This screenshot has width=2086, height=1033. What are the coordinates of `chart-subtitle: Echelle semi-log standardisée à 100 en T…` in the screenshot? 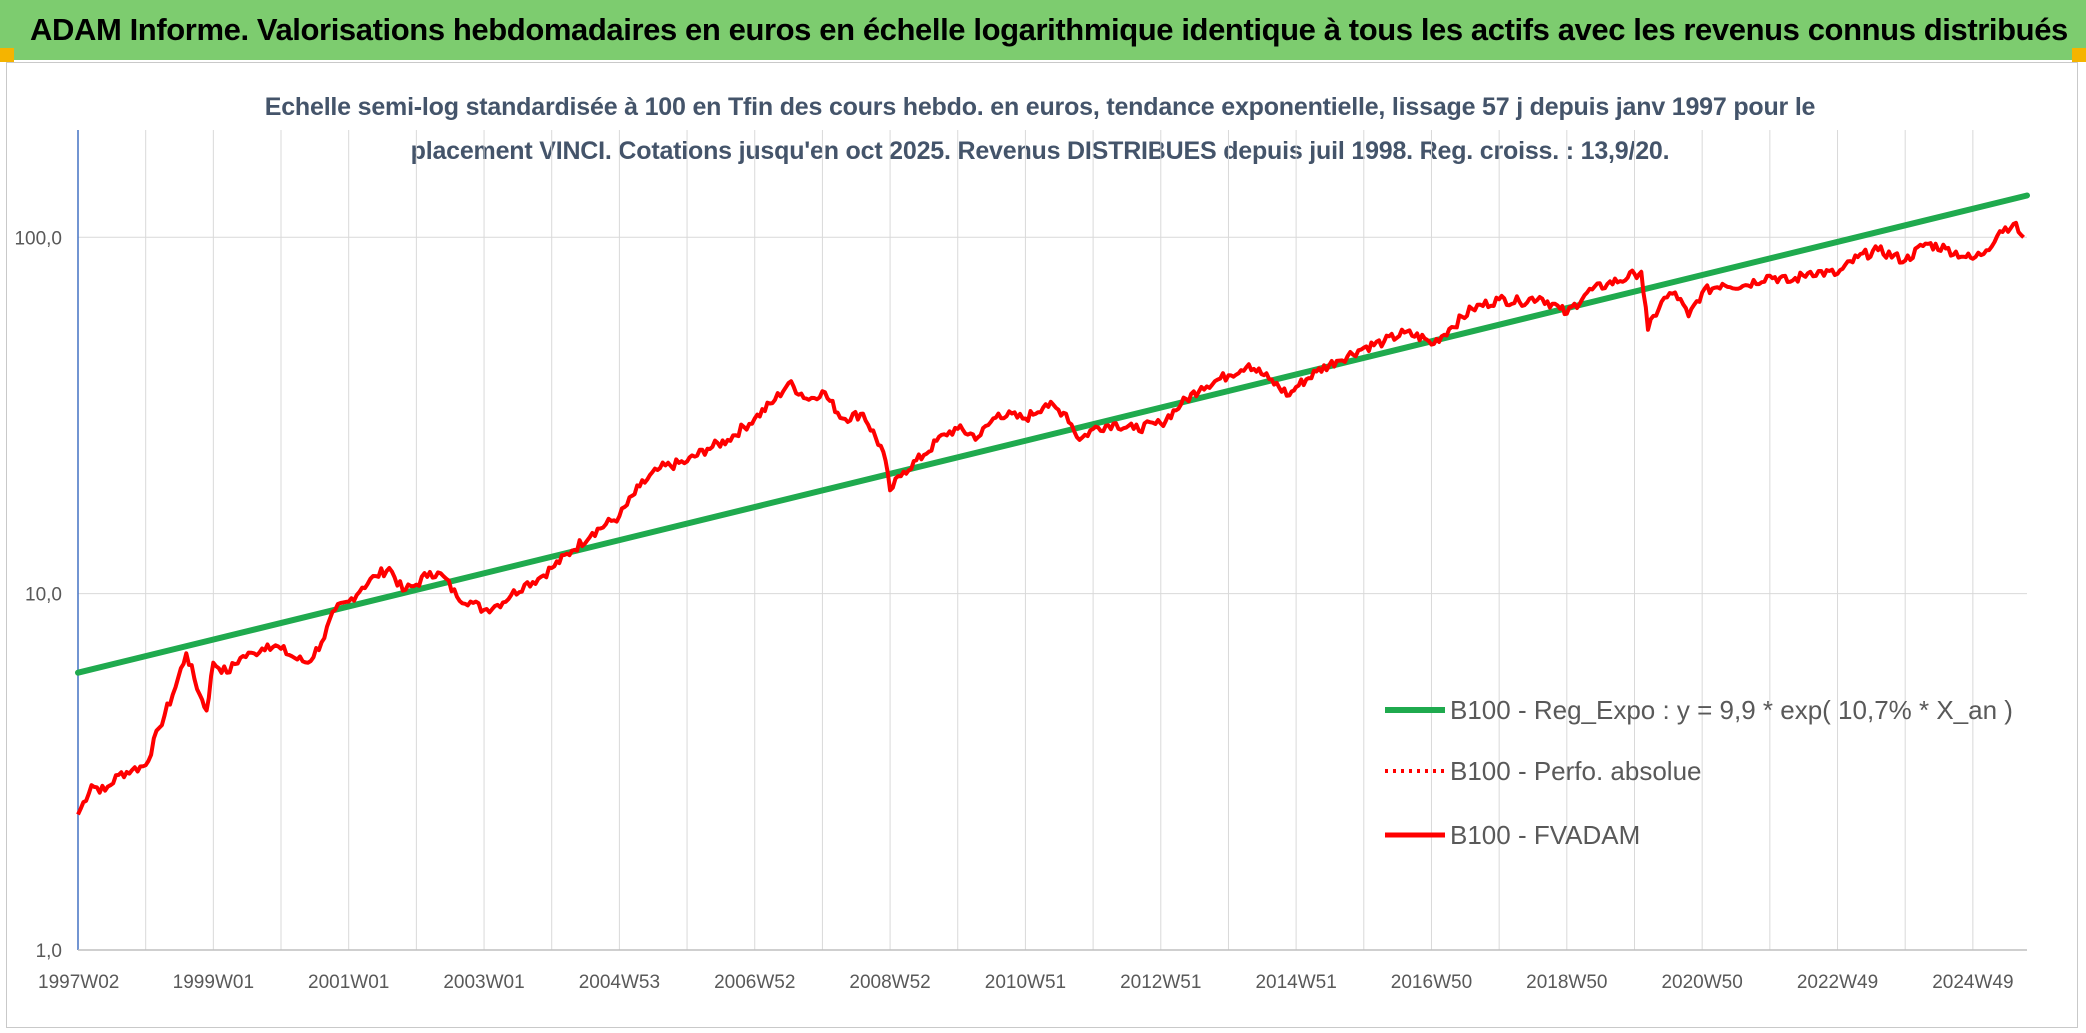 It's located at (1040, 129).